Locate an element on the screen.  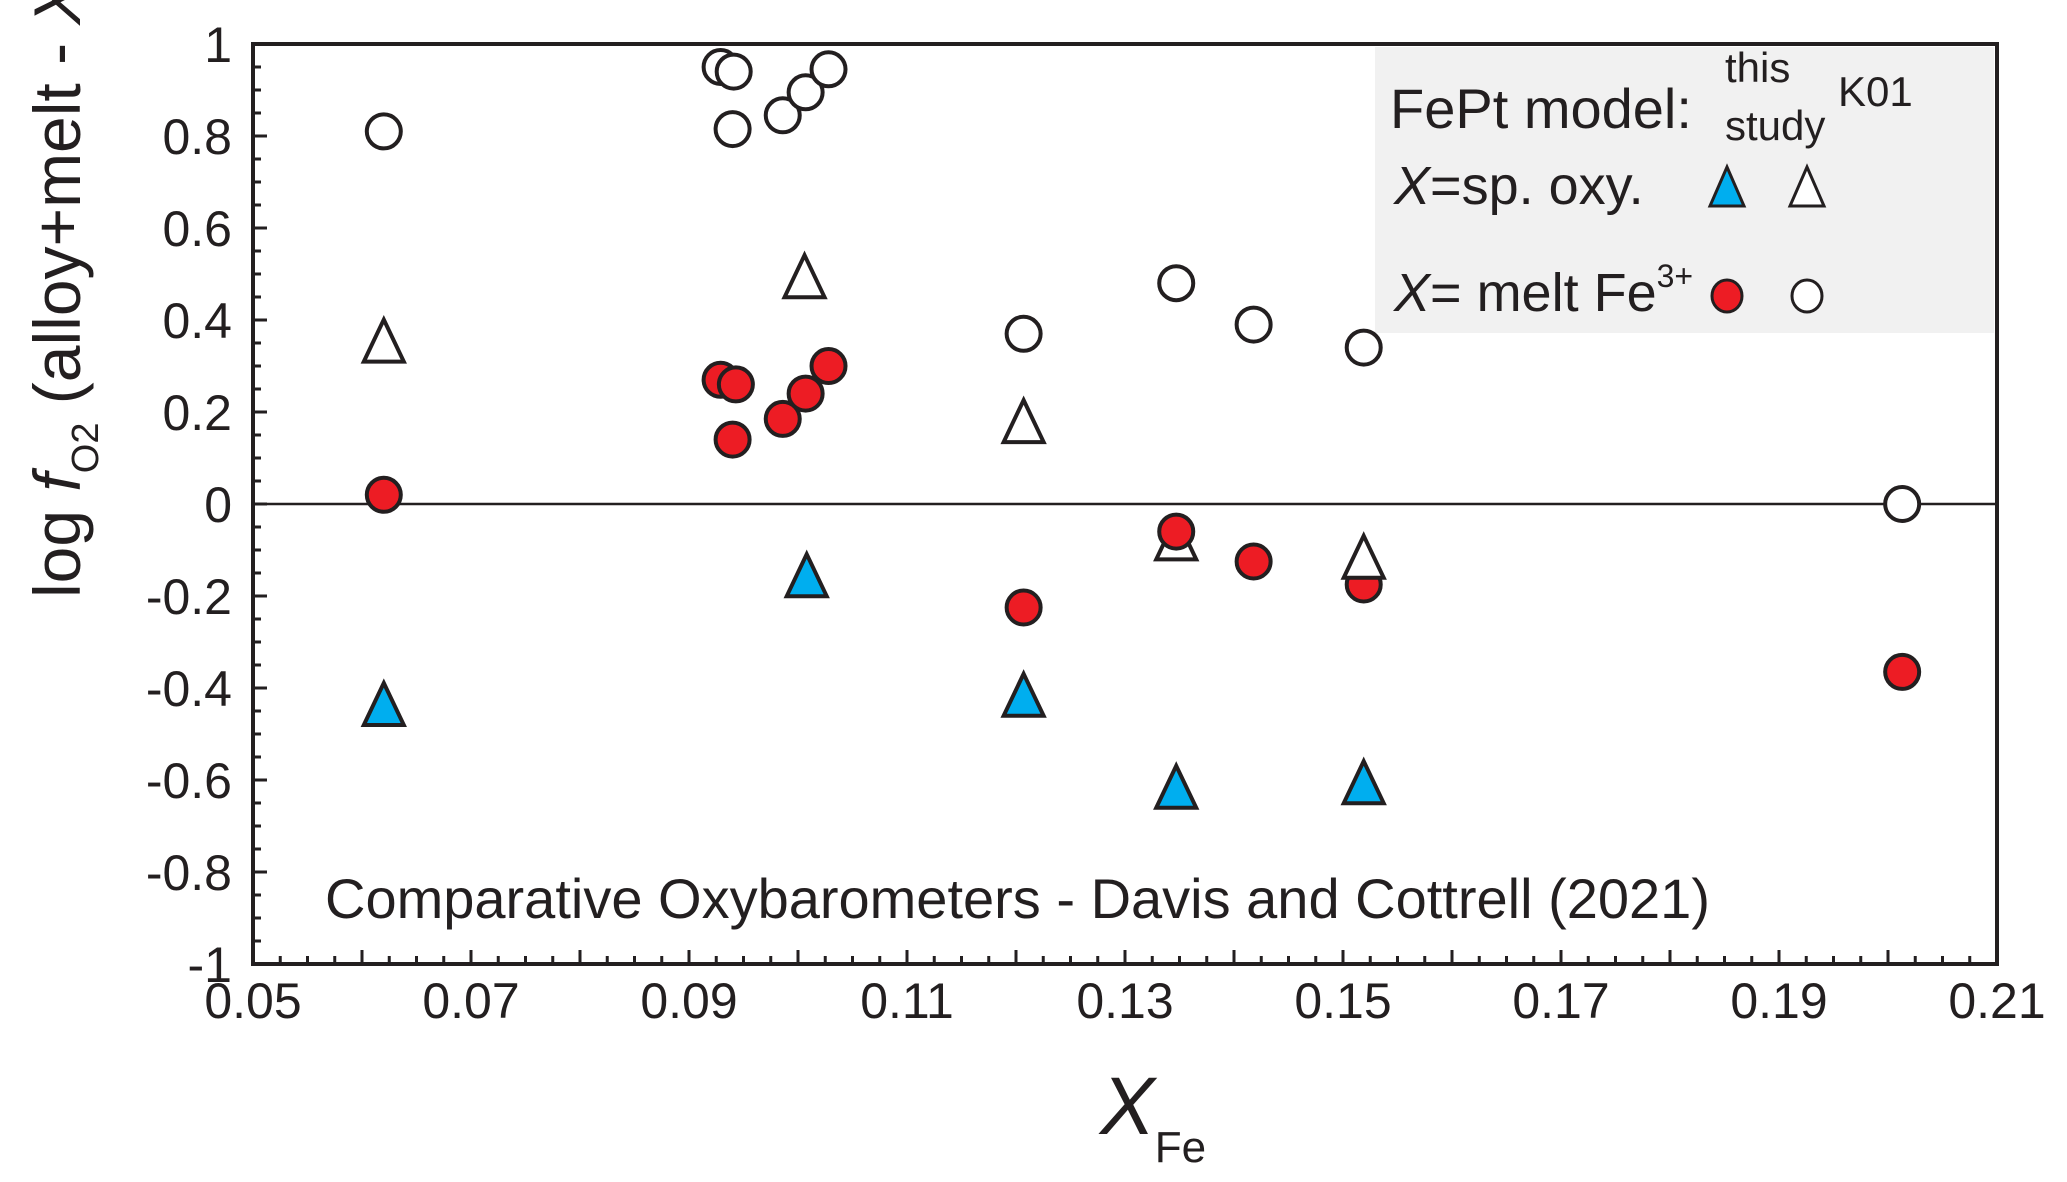
y-tick-label: 0.2 is located at coordinates (197, 413).